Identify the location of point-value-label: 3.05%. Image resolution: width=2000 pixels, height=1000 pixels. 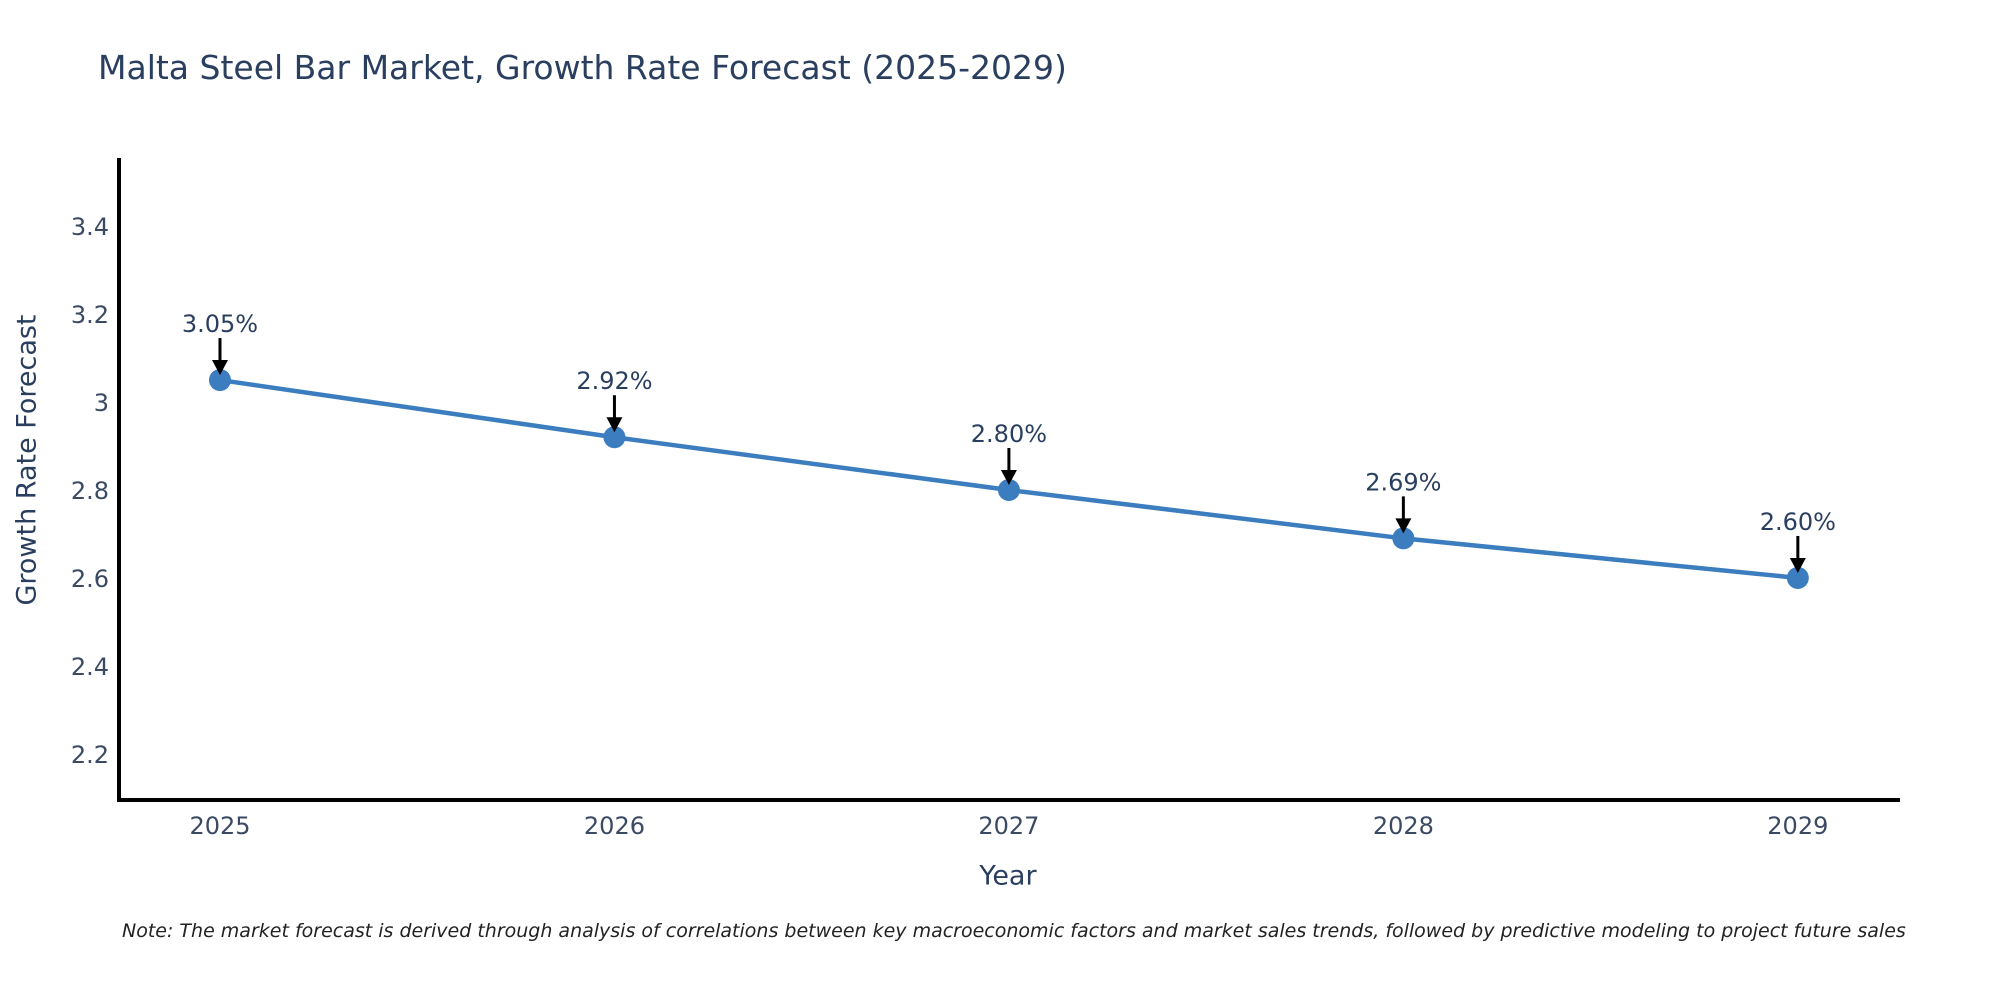
(220, 324).